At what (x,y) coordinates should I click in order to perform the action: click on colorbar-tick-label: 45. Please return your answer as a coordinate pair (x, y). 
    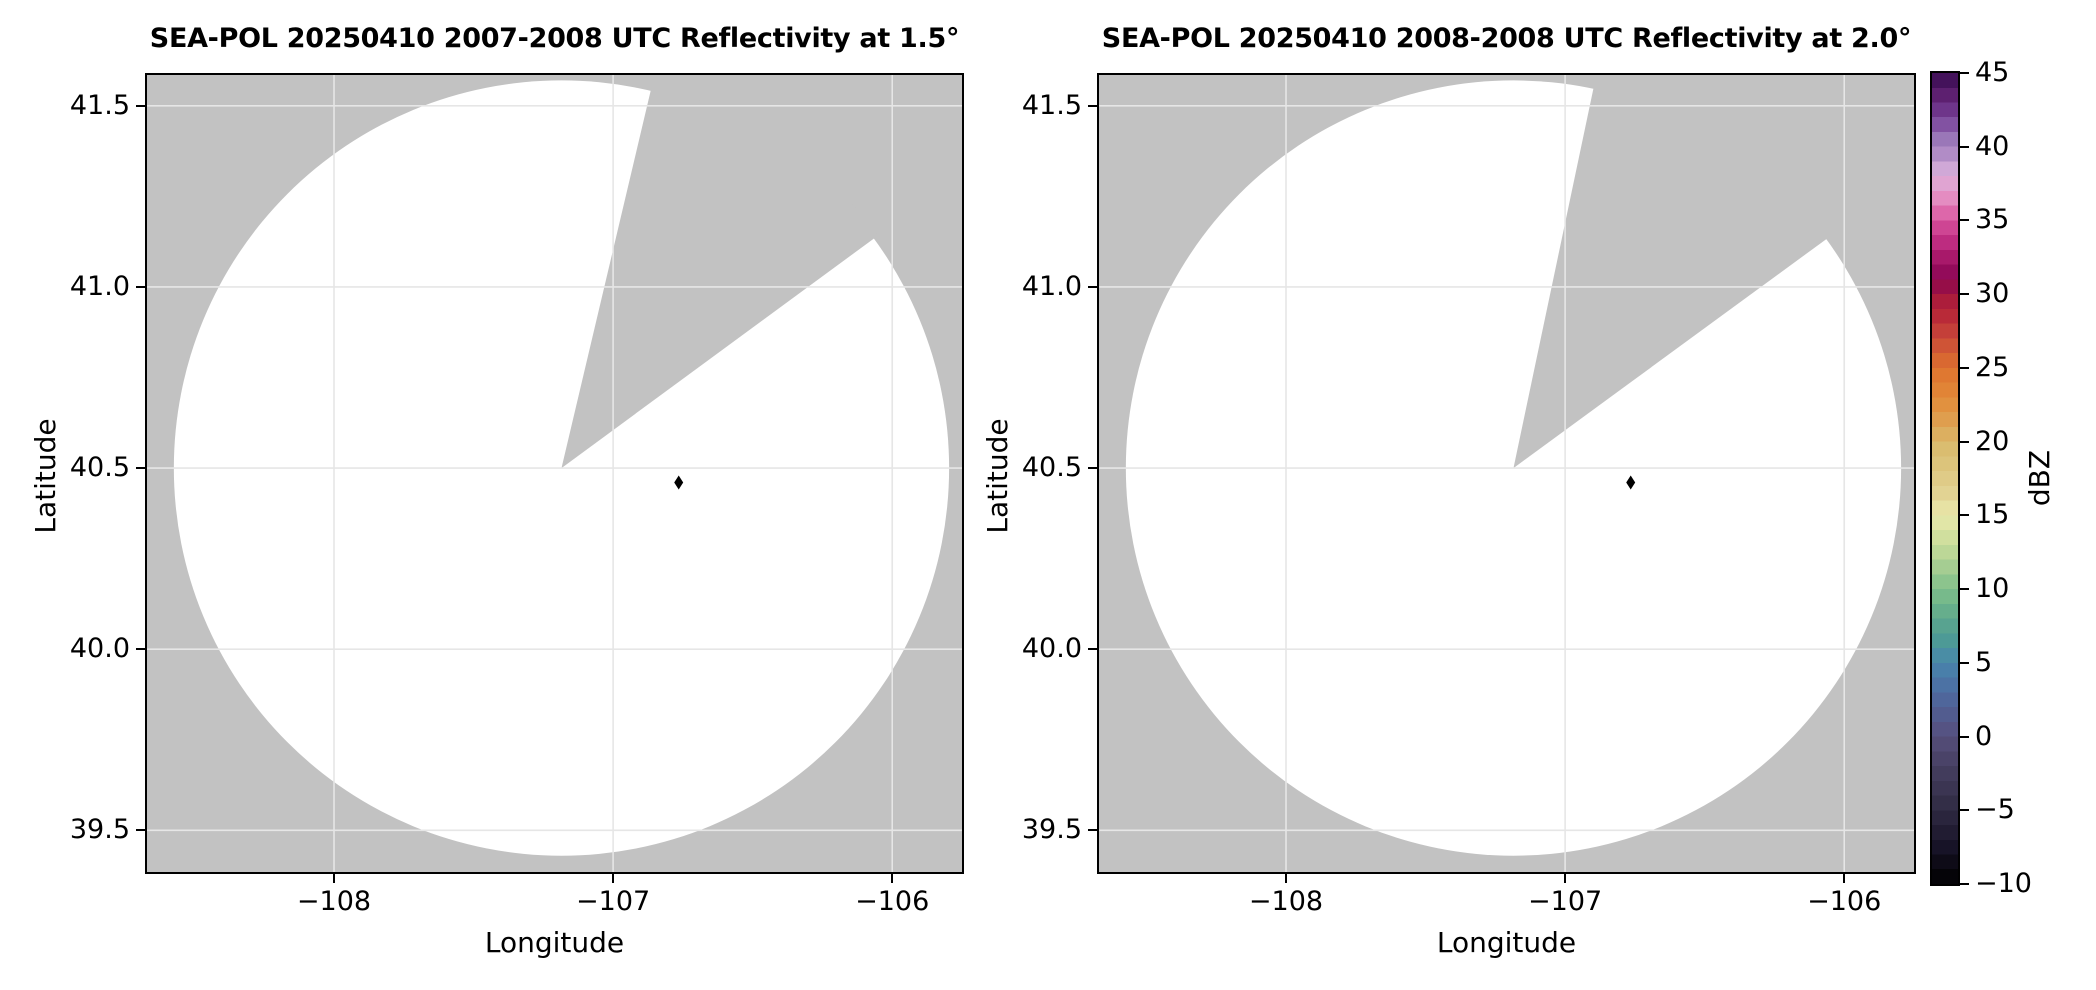
    Looking at the image, I should click on (1992, 72).